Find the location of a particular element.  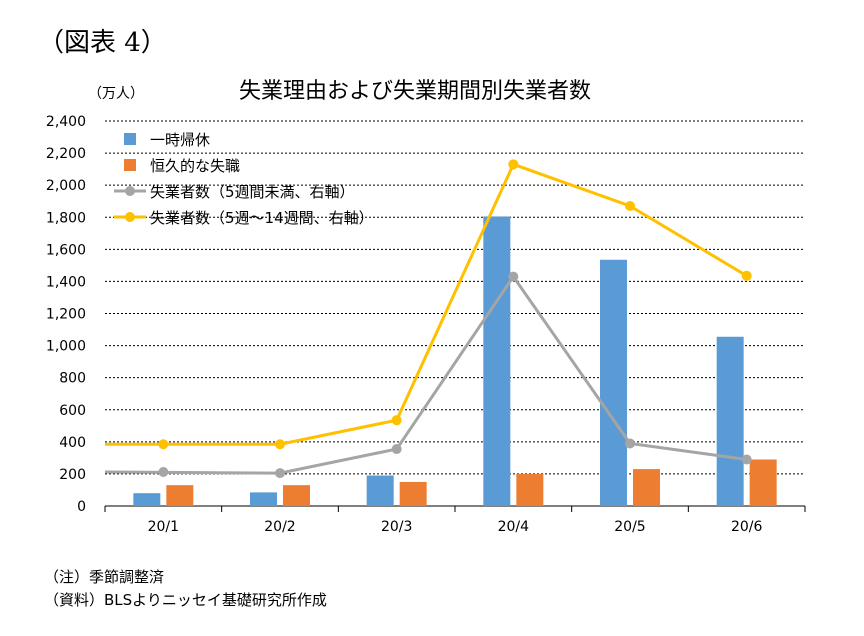

legend-label: 失業者数（5週～14週間、右軸） is located at coordinates (262, 218).